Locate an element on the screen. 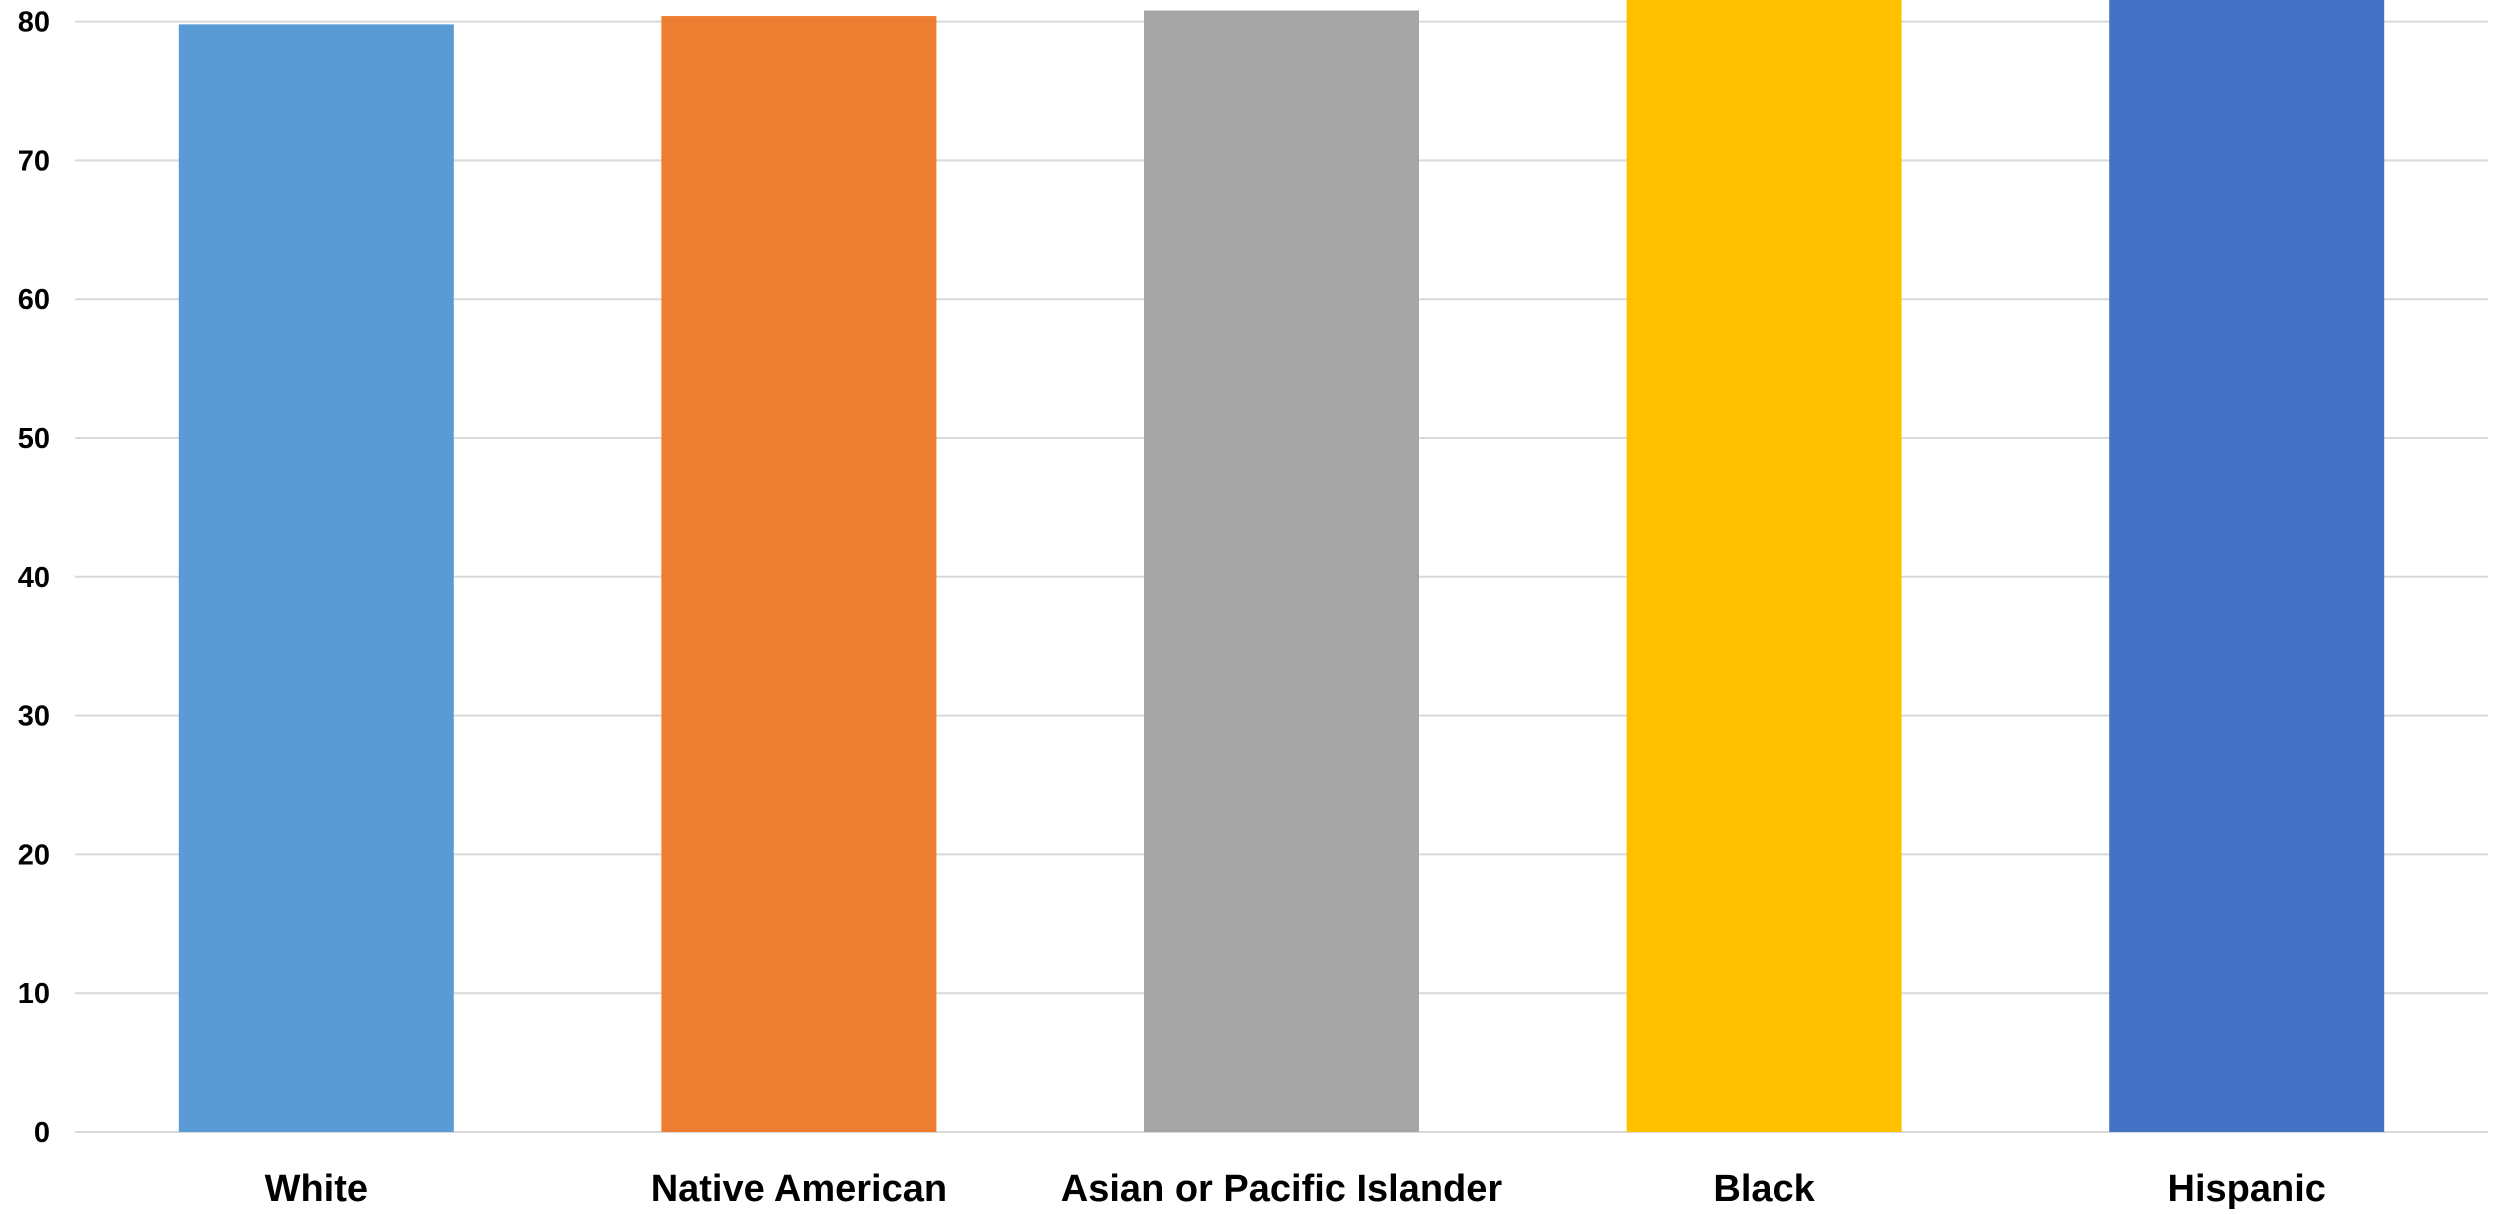 The height and width of the screenshot is (1214, 2499). x-tick-label: Asian or Pacific Islander is located at coordinates (1282, 1188).